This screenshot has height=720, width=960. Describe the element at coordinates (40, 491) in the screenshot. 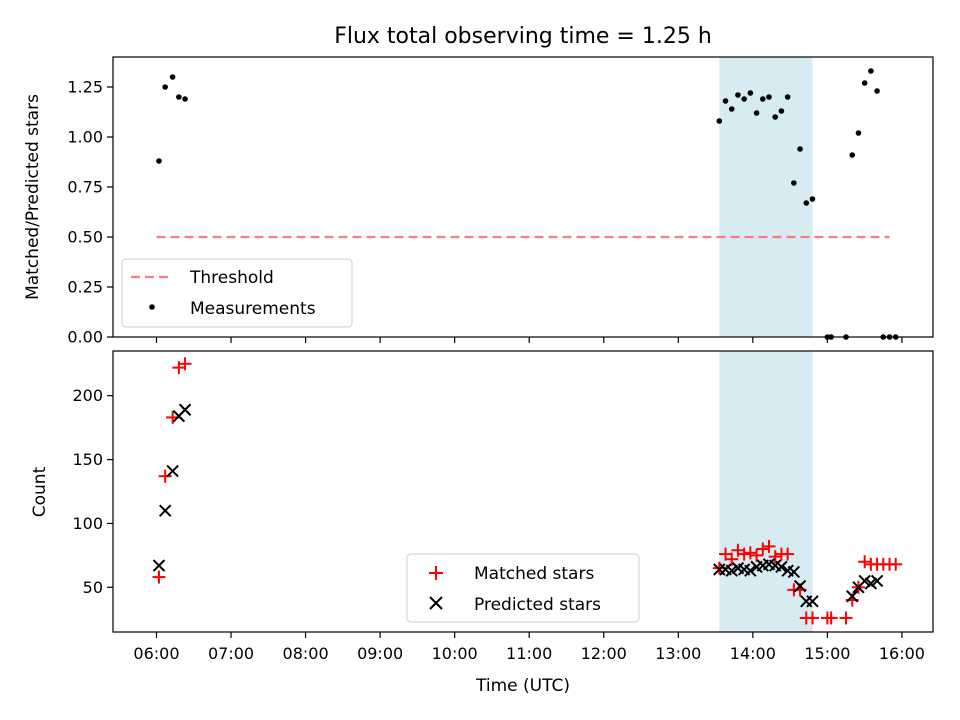

I see `bottom-y-axis-label: Count` at that location.